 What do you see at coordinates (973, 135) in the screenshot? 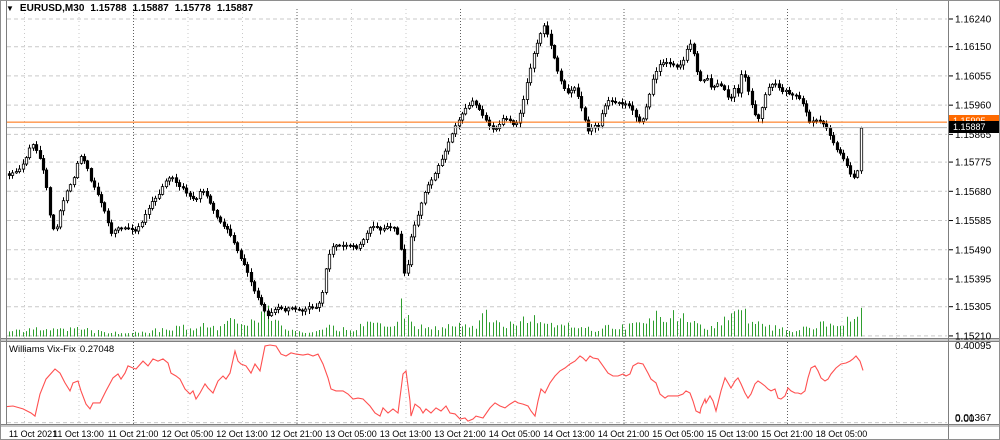
I see `price-axis-label: 1.15865` at bounding box center [973, 135].